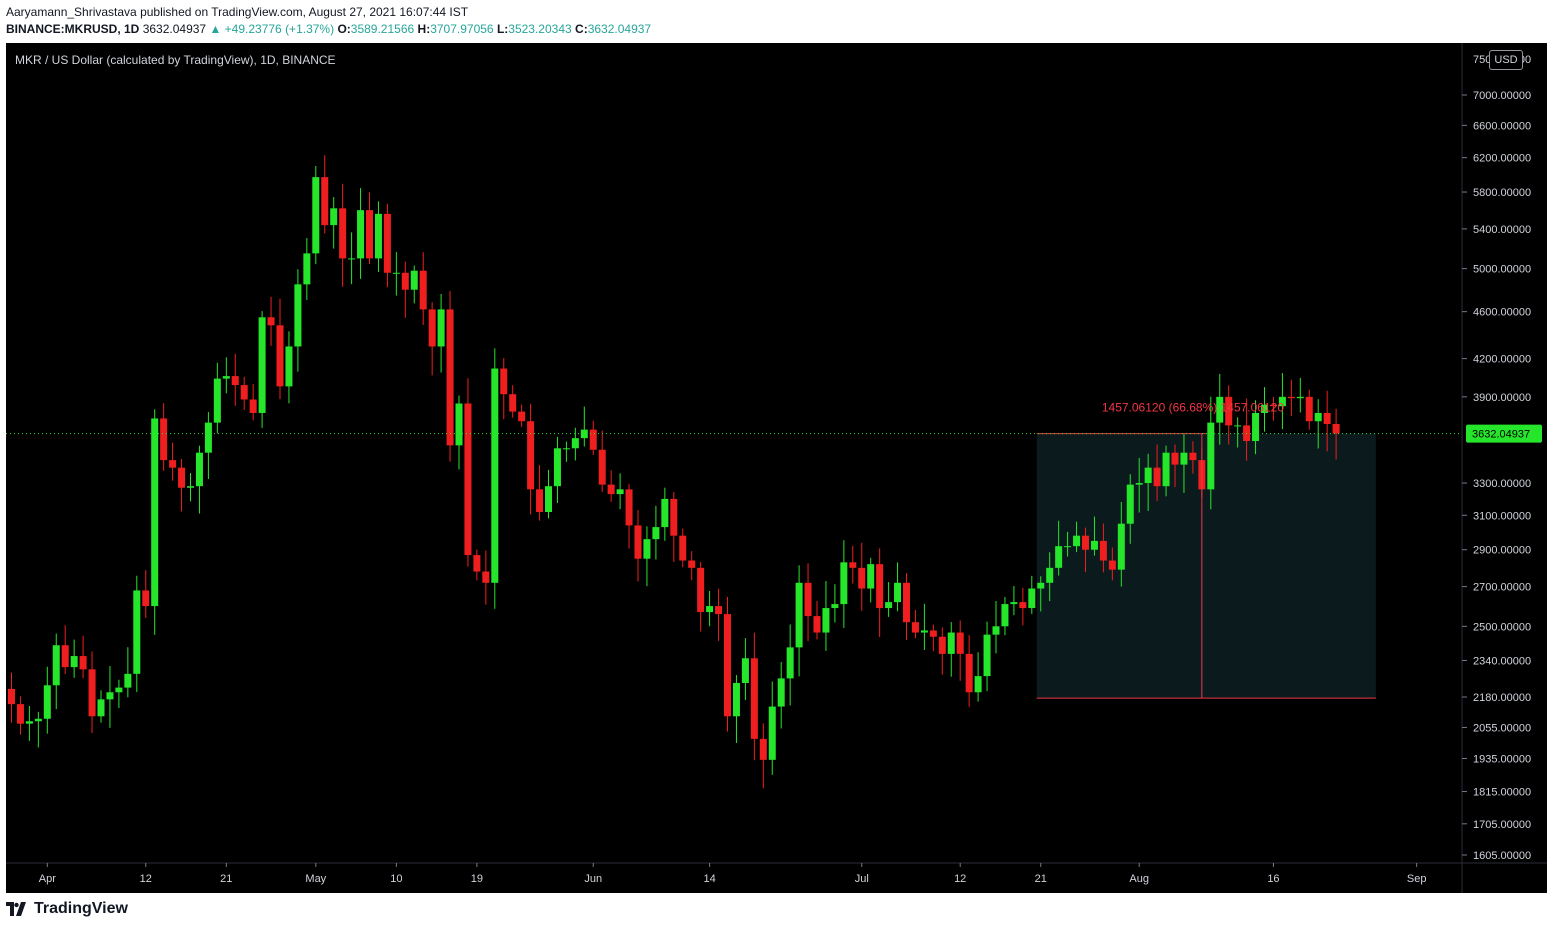  Describe the element at coordinates (1506, 60) in the screenshot. I see `currency-button: USD` at that location.